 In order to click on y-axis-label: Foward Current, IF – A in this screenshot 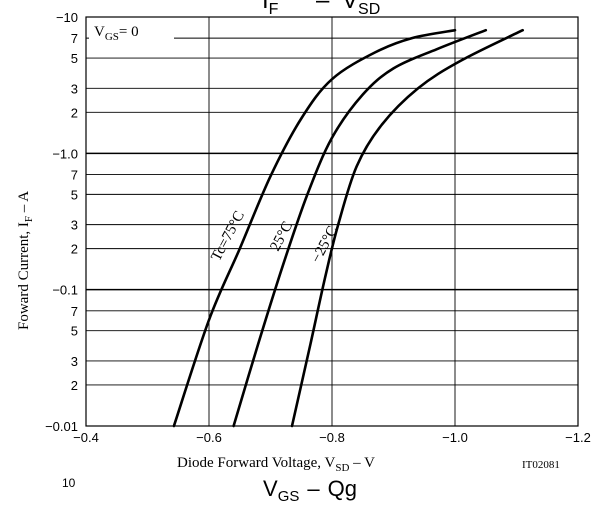, I will do `click(25, 260)`.